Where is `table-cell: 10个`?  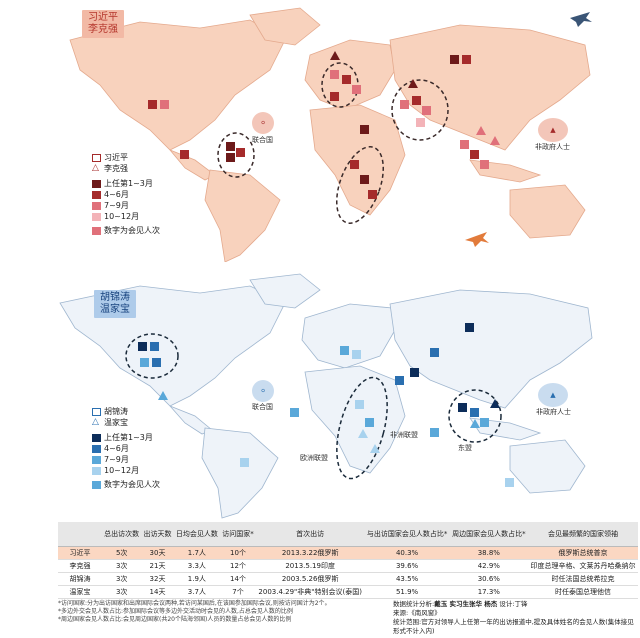
table-cell: 10个 is located at coordinates (238, 553).